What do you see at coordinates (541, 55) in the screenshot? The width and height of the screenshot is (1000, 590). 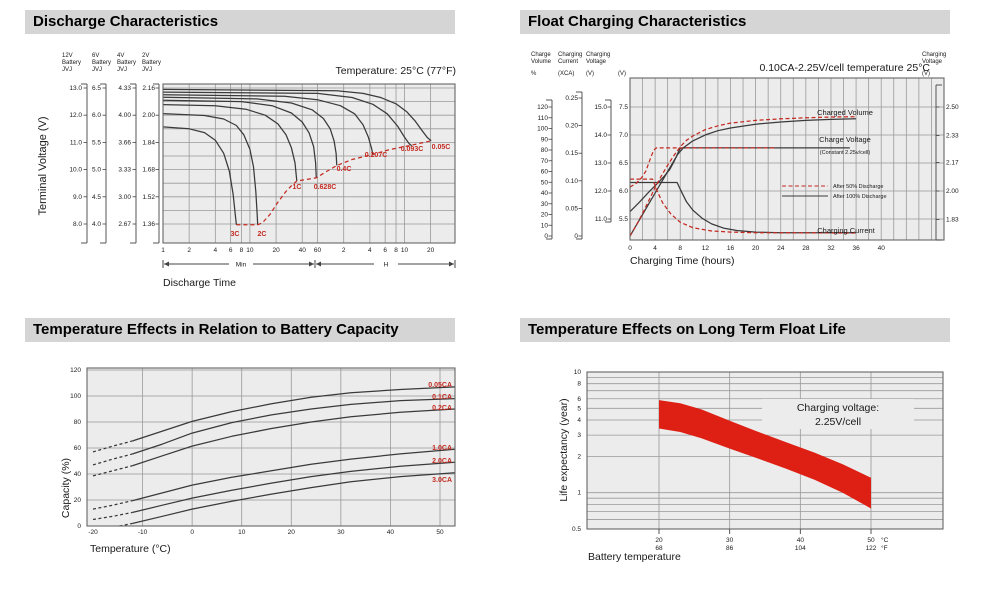 I see `float-charging-axis-header: Charge` at bounding box center [541, 55].